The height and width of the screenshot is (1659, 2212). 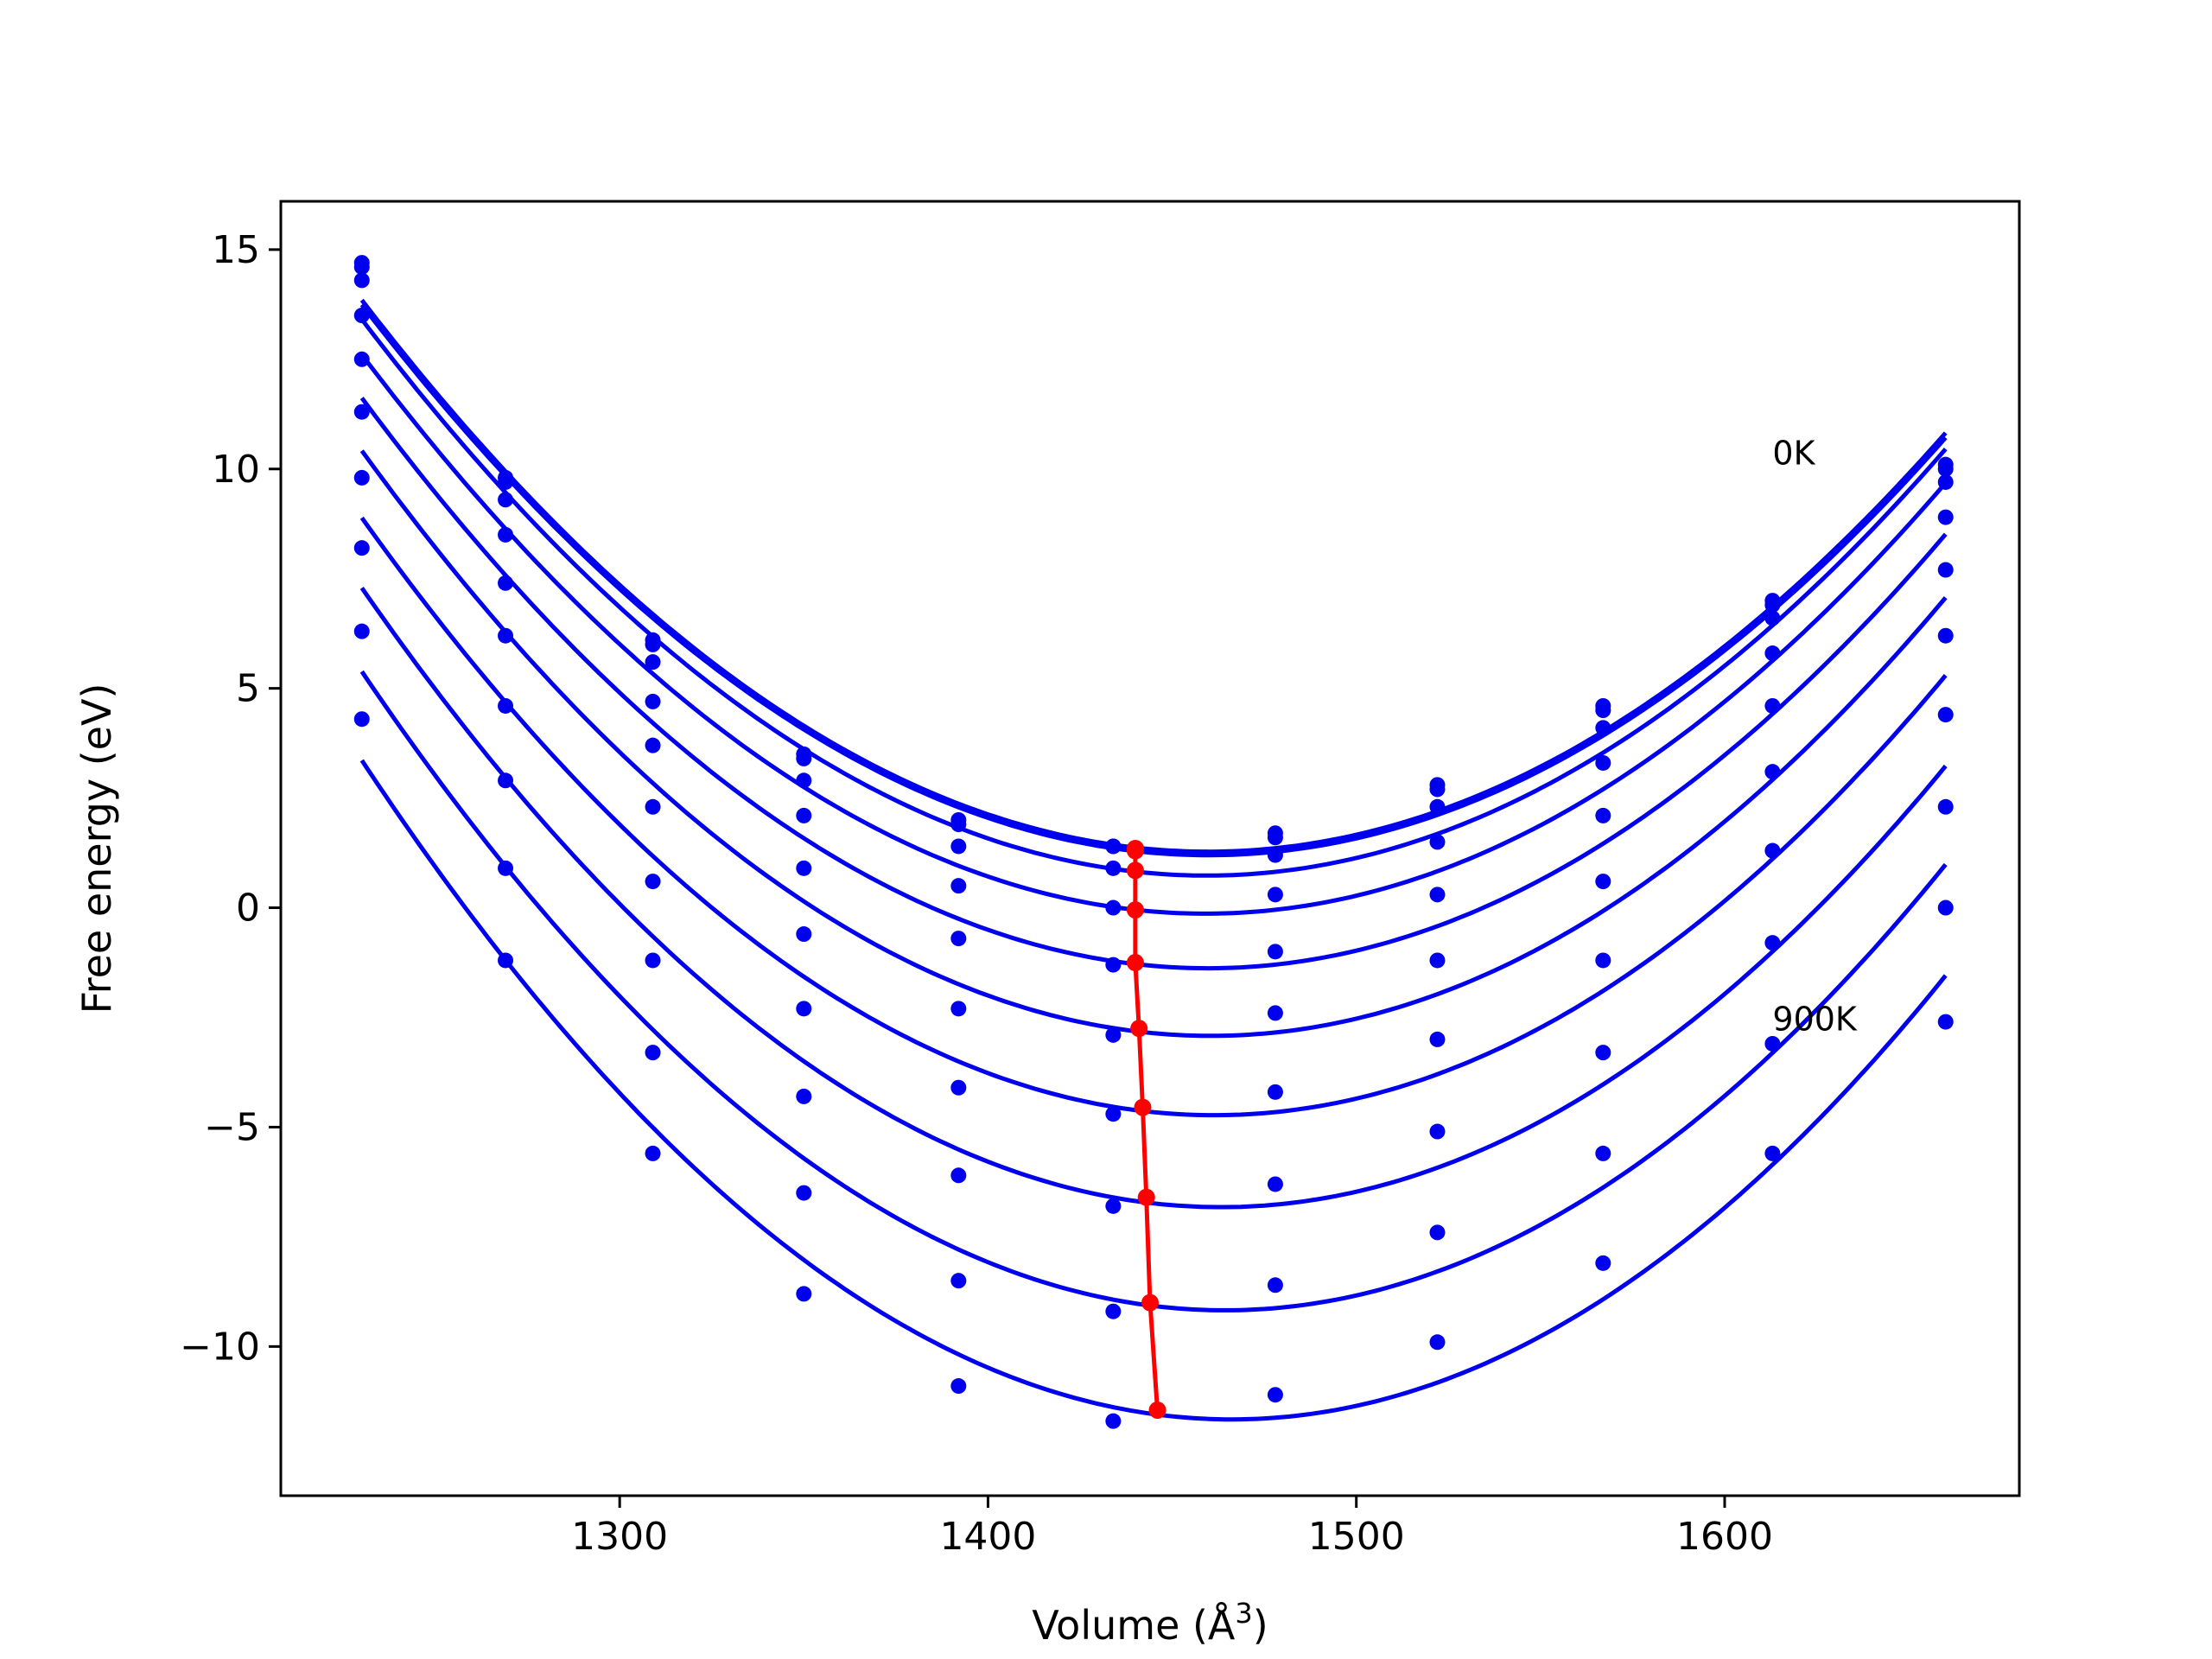 What do you see at coordinates (1172, 1527) in the screenshot?
I see `x-axis-ticks: 1300 1400 1500 1600` at bounding box center [1172, 1527].